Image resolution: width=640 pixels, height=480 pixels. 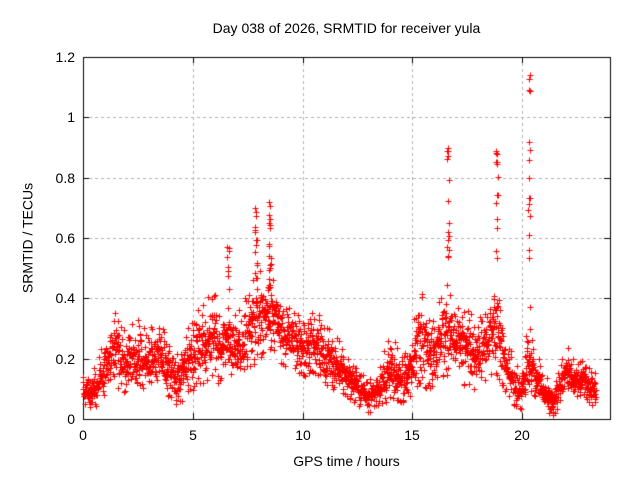 What do you see at coordinates (65, 178) in the screenshot?
I see `y-tick-label: 0.8` at bounding box center [65, 178].